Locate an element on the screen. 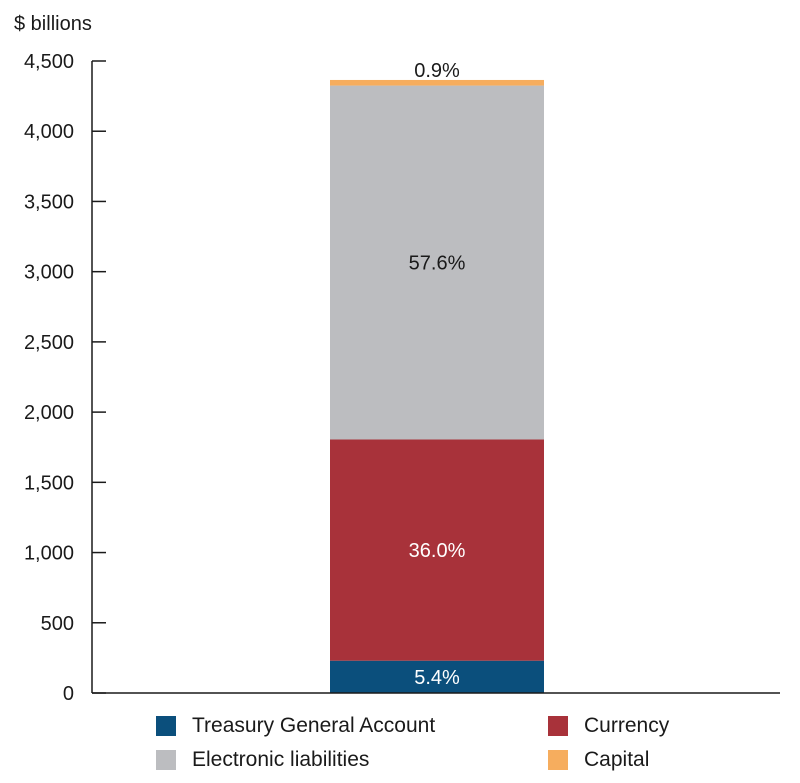  legend-label: Electronic liabilities is located at coordinates (281, 759).